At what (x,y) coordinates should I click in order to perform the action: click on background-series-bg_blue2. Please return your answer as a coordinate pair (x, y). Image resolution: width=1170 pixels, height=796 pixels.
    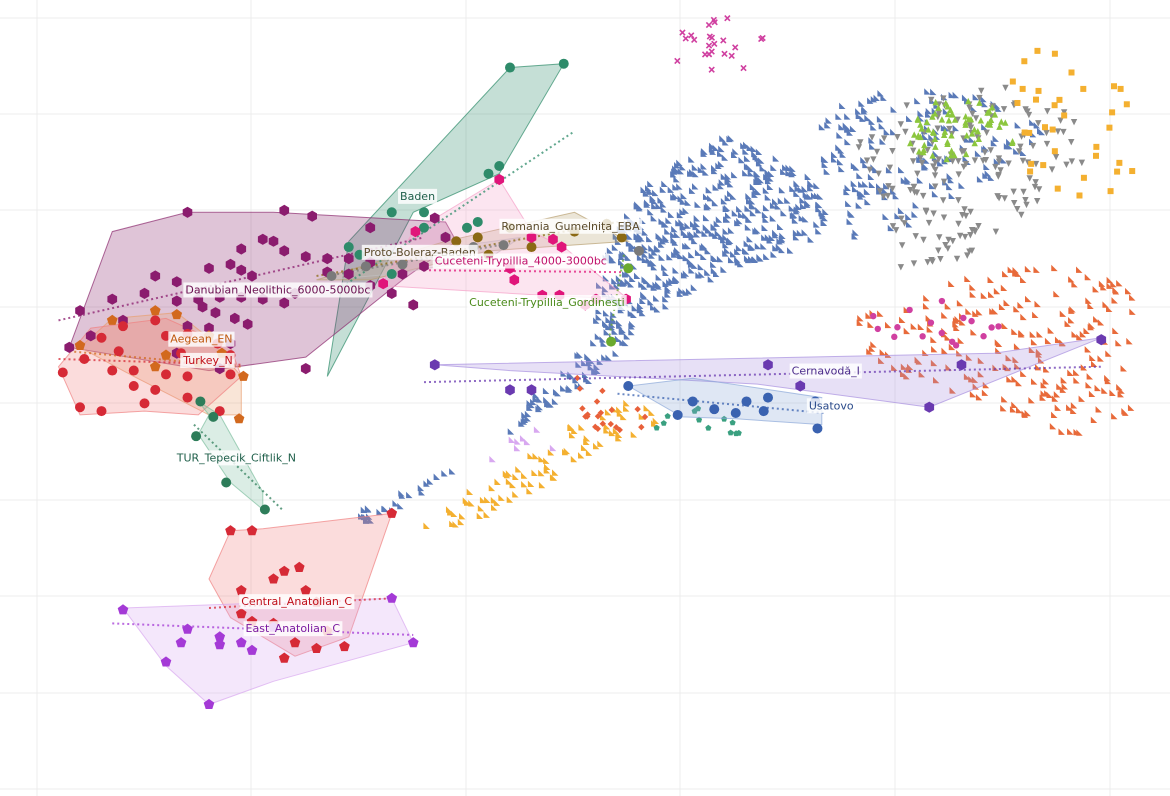
    Looking at the image, I should click on (932, 164).